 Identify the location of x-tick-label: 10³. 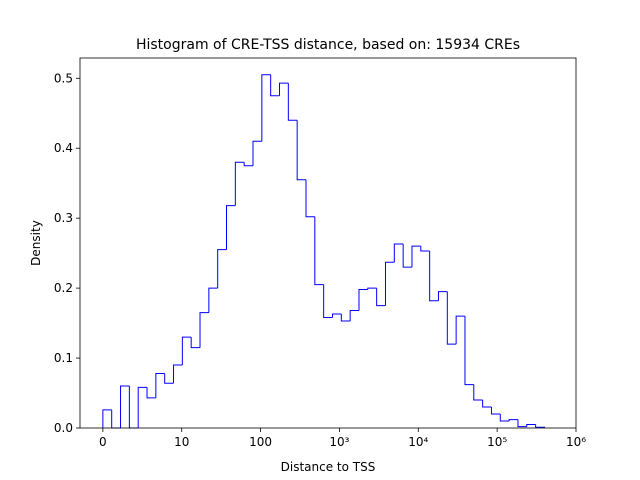
(339, 442).